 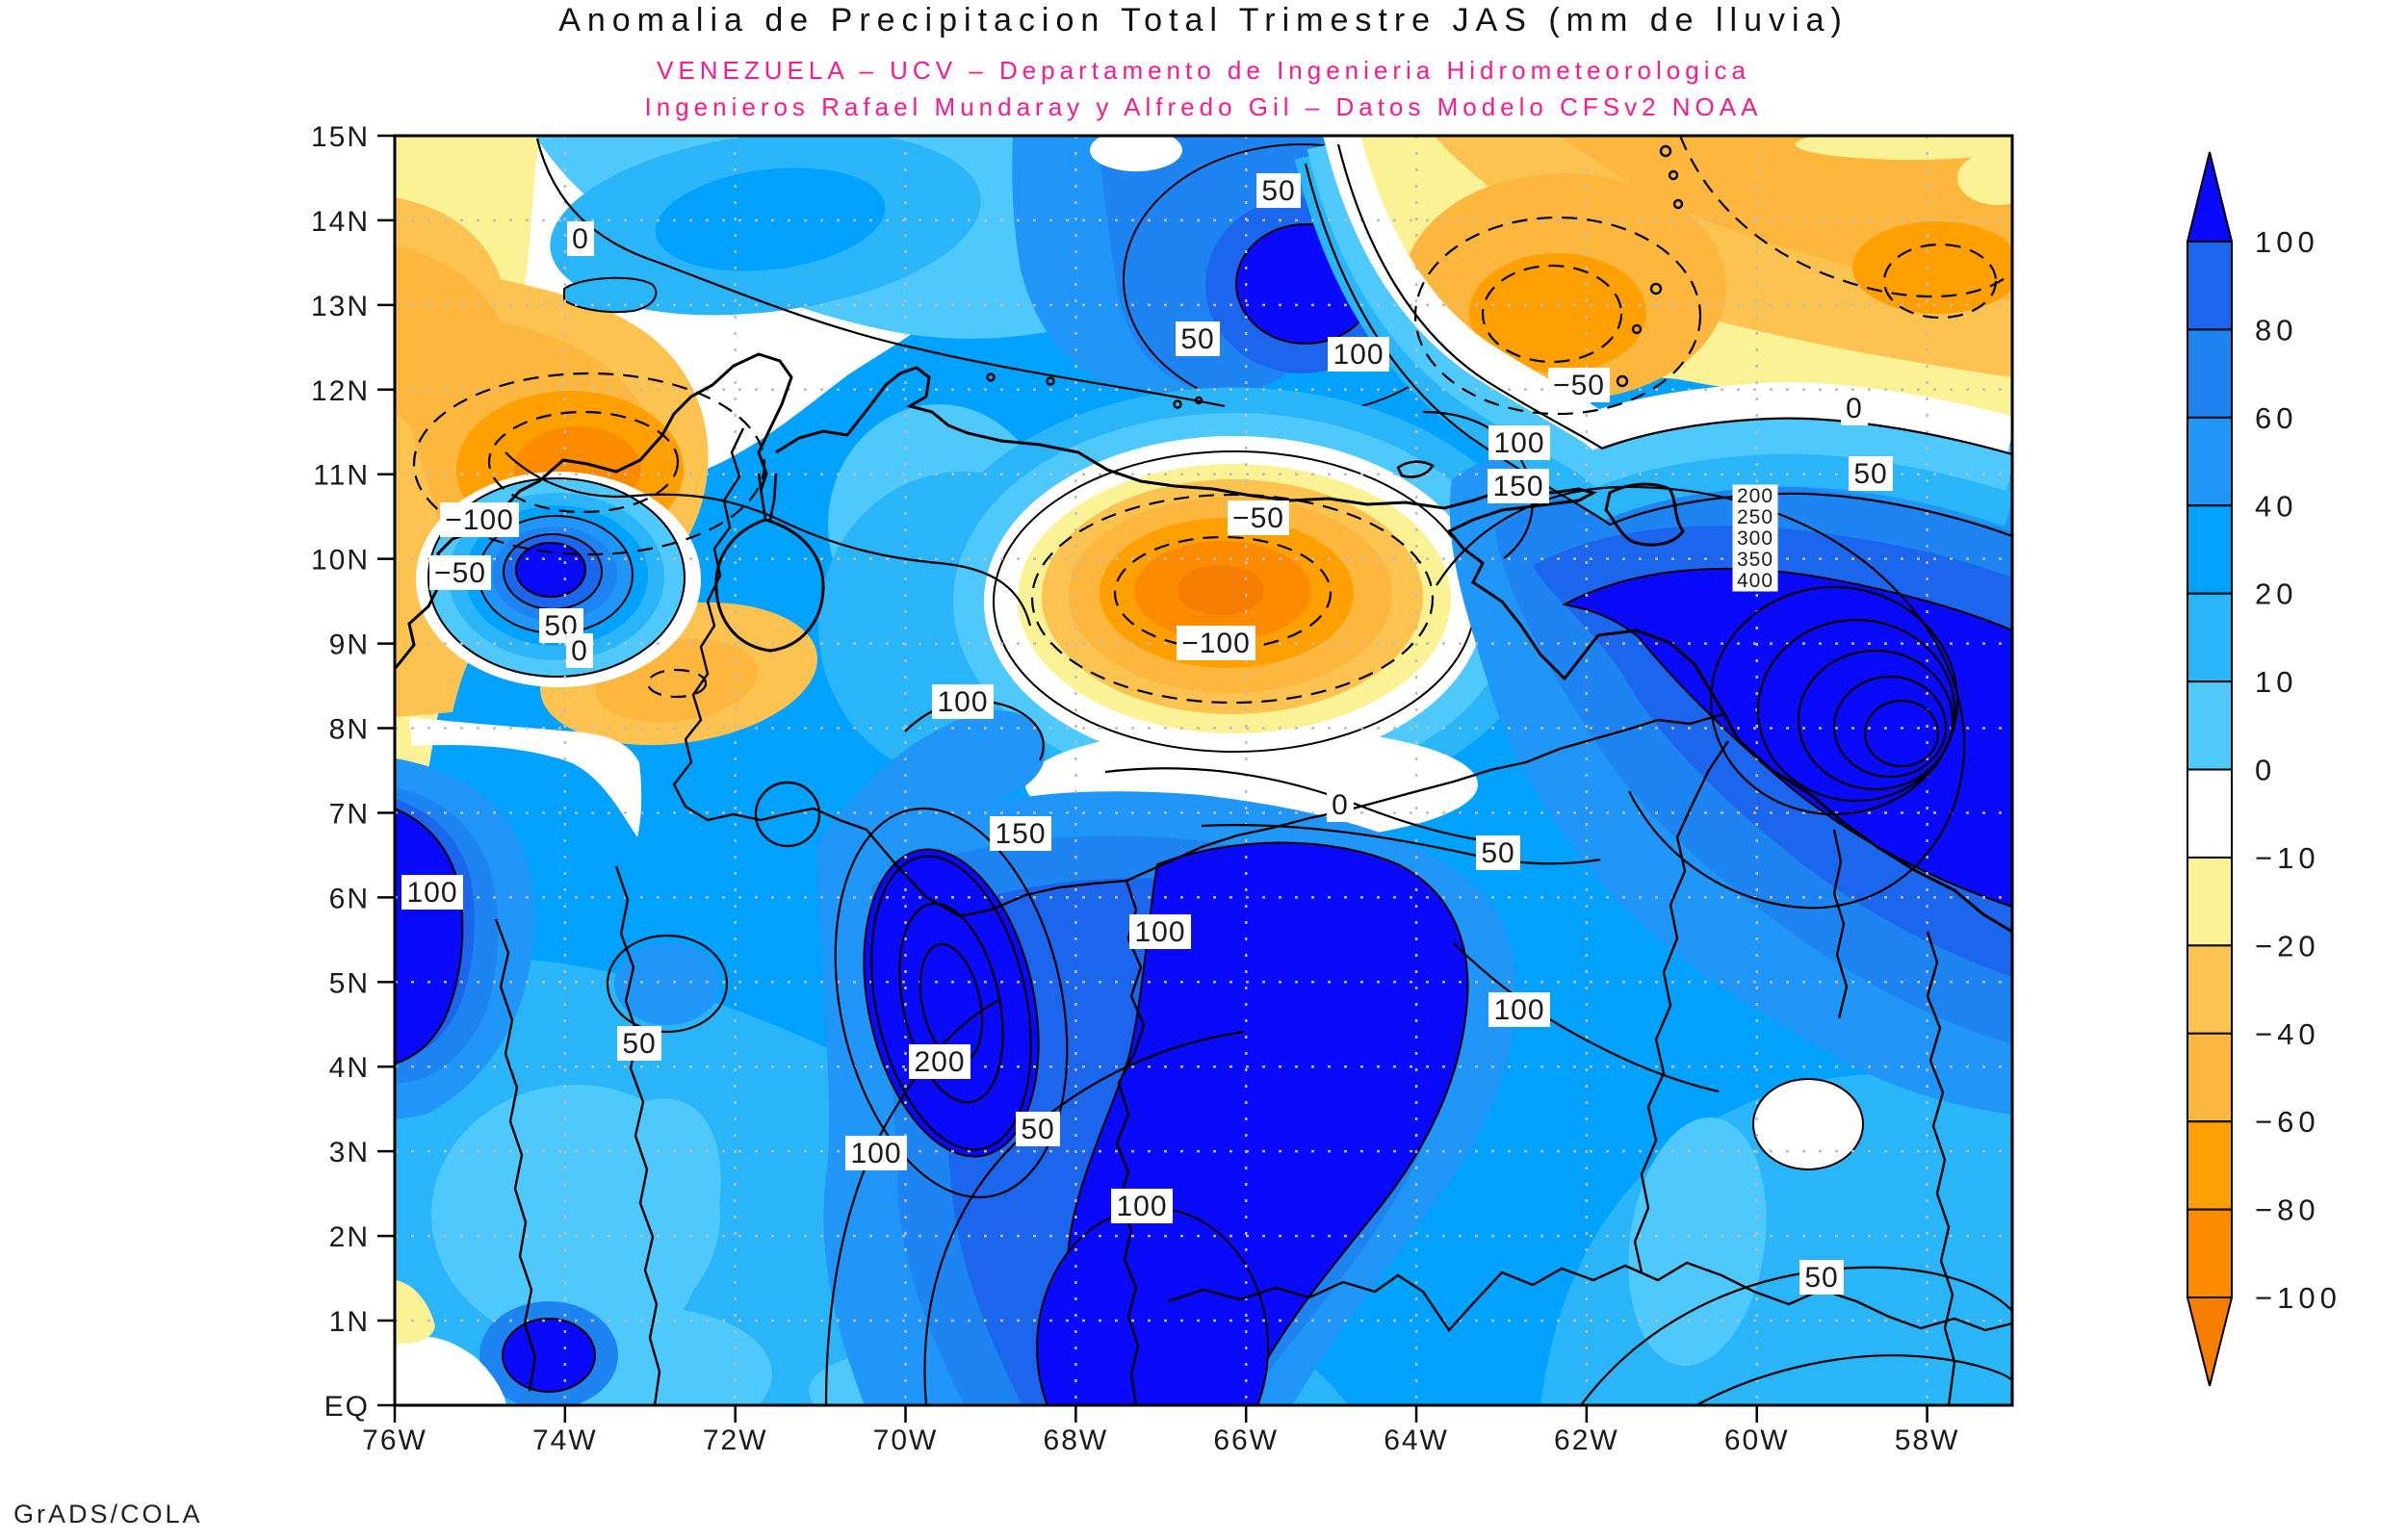 What do you see at coordinates (349, 1068) in the screenshot?
I see `lat-label: 4N` at bounding box center [349, 1068].